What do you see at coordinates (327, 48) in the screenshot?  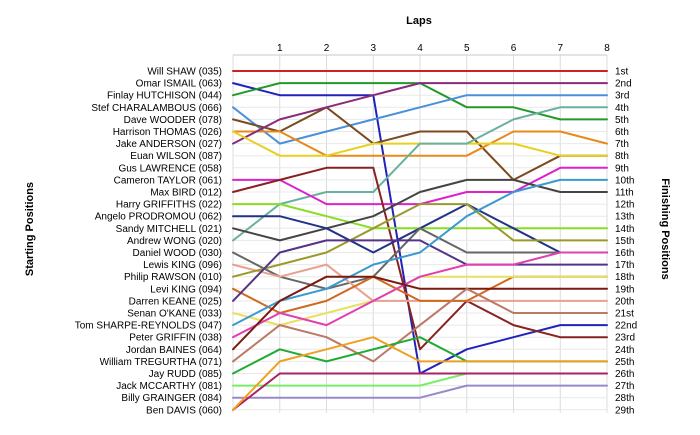 I see `x-tick-label: 2` at bounding box center [327, 48].